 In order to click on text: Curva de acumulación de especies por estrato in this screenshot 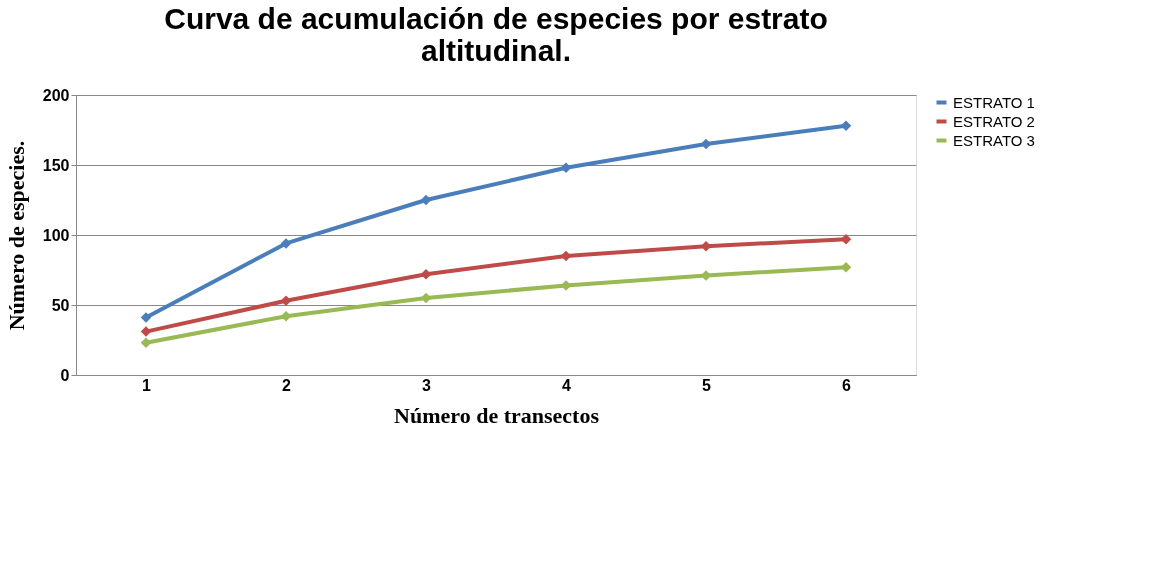, I will do `click(496, 18)`.